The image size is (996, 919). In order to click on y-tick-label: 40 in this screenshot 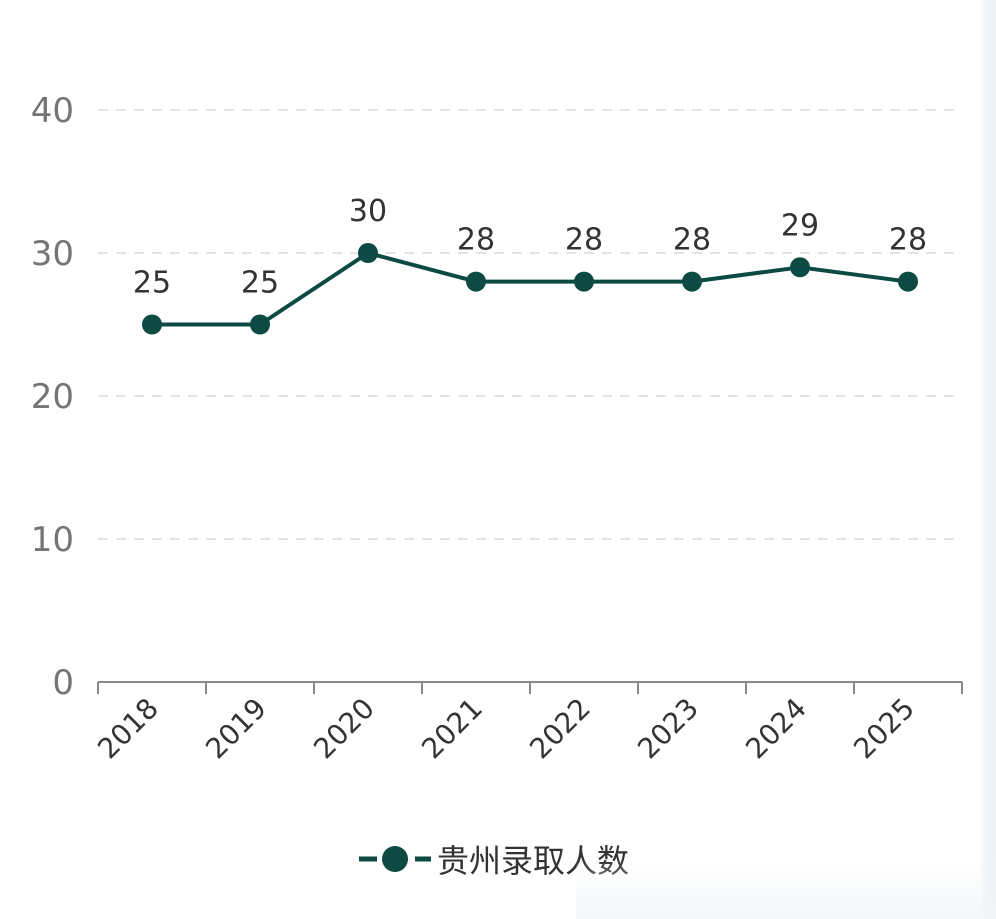, I will do `click(52, 111)`.